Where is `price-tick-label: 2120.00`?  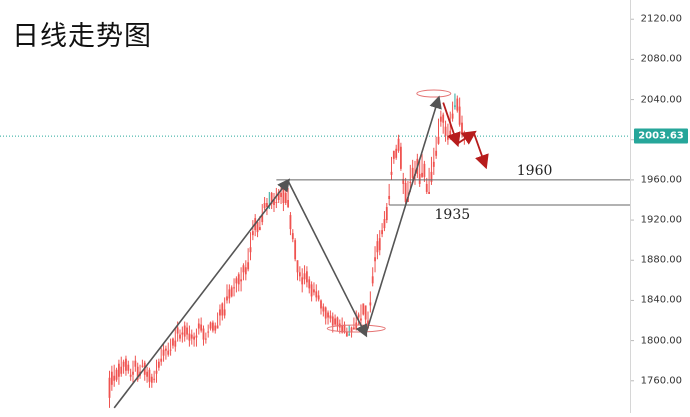 price-tick-label: 2120.00 is located at coordinates (661, 19).